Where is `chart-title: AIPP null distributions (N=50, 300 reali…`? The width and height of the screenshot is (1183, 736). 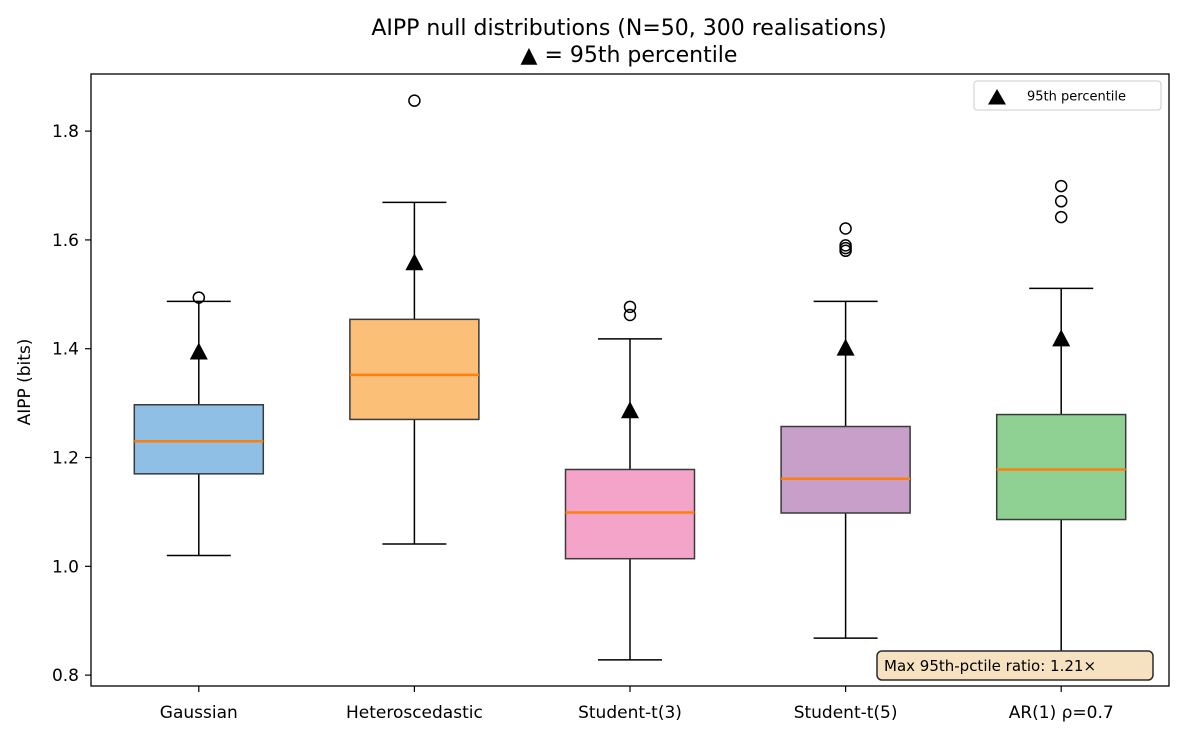
chart-title: AIPP null distributions (N=50, 300 reali… is located at coordinates (628, 28).